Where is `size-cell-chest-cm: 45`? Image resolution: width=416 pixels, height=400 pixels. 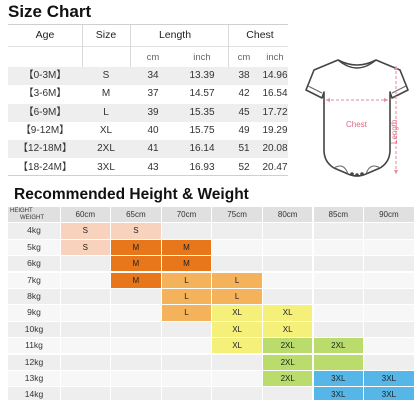
size-cell-chest-cm: 45 is located at coordinates (244, 112).